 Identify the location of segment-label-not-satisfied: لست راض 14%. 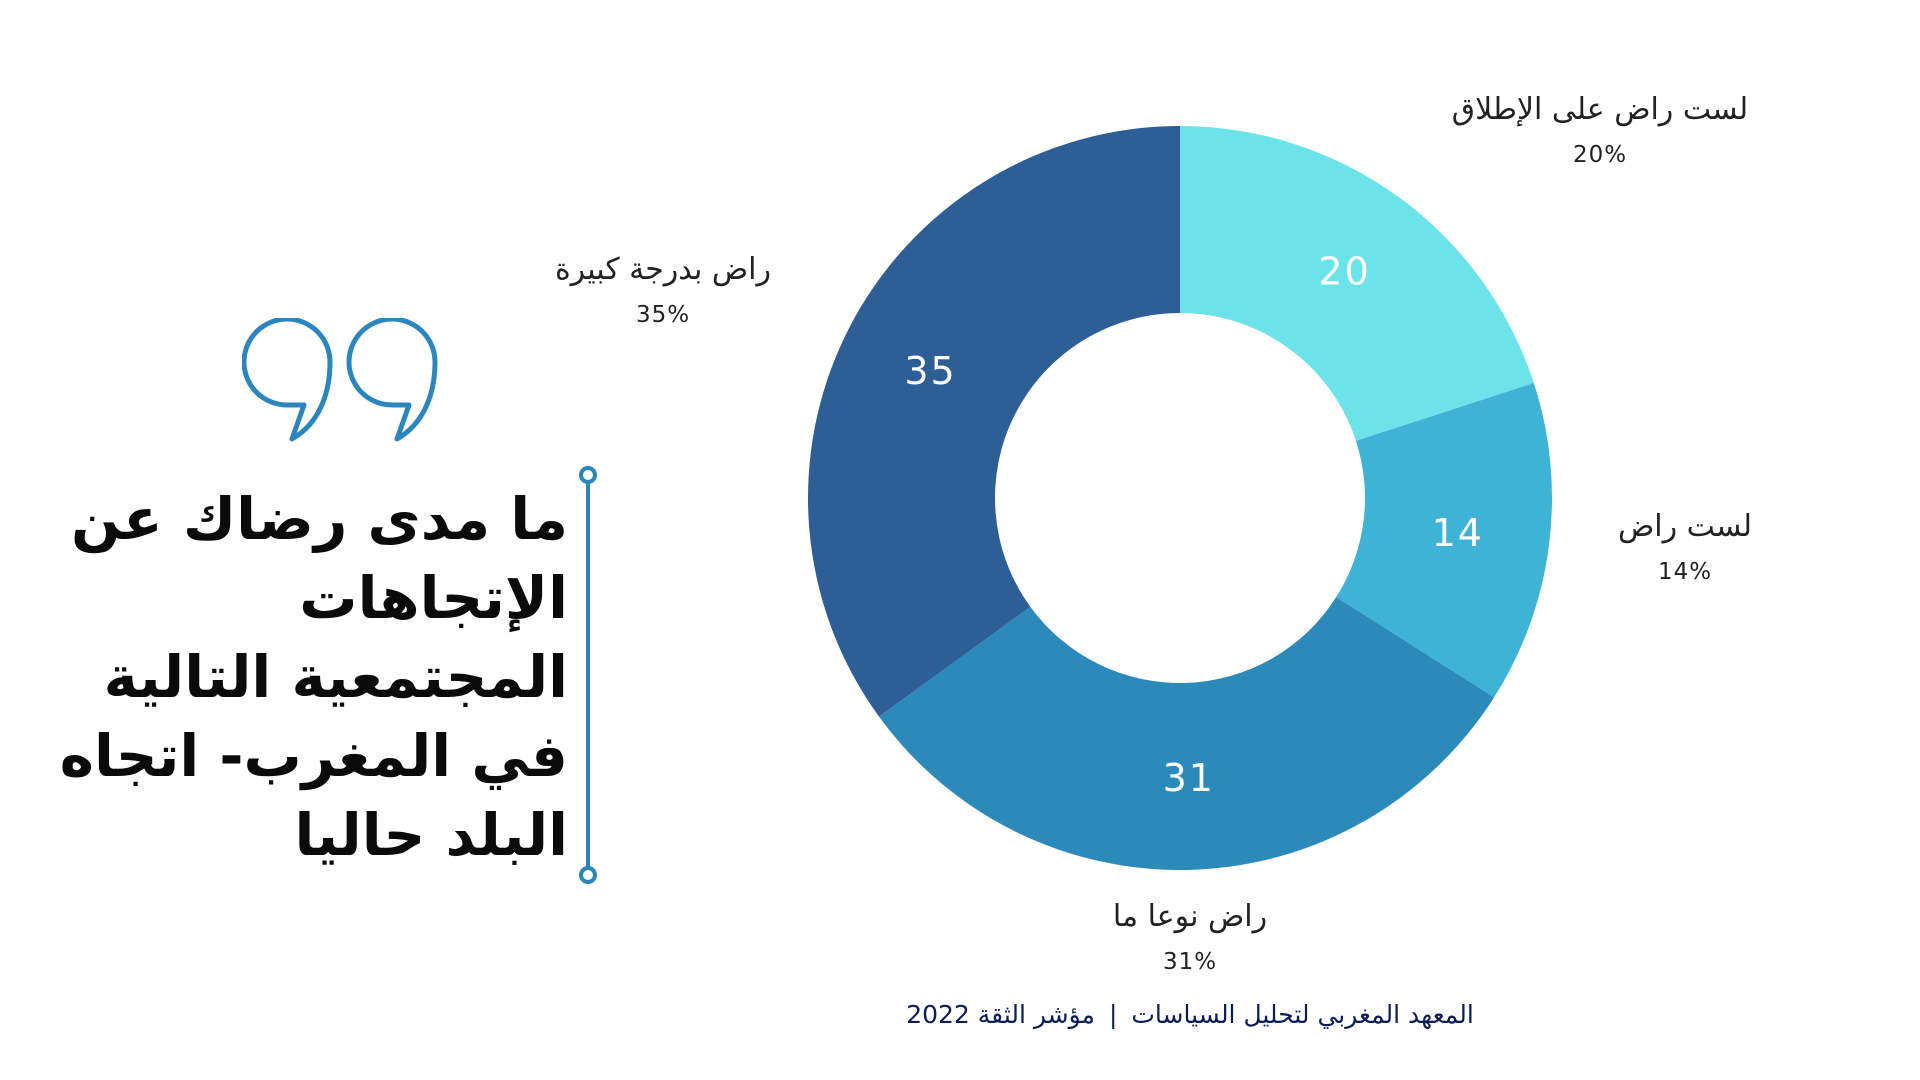
(1685, 548).